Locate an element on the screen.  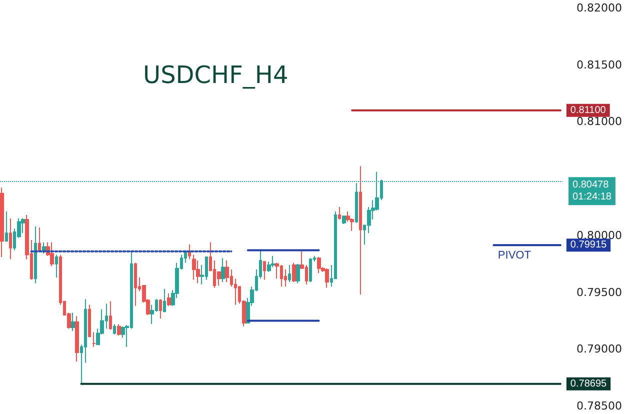
y-tick-label: 0.82000 is located at coordinates (599, 8).